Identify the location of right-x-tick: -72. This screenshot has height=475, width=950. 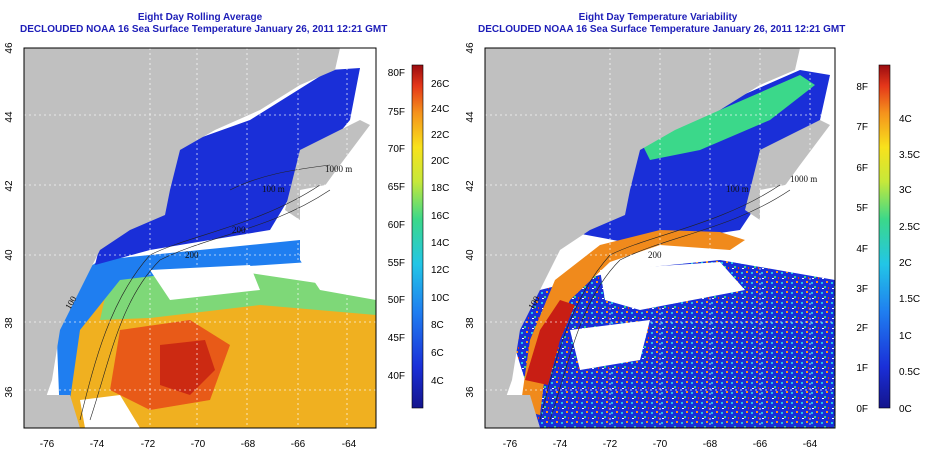
(610, 444).